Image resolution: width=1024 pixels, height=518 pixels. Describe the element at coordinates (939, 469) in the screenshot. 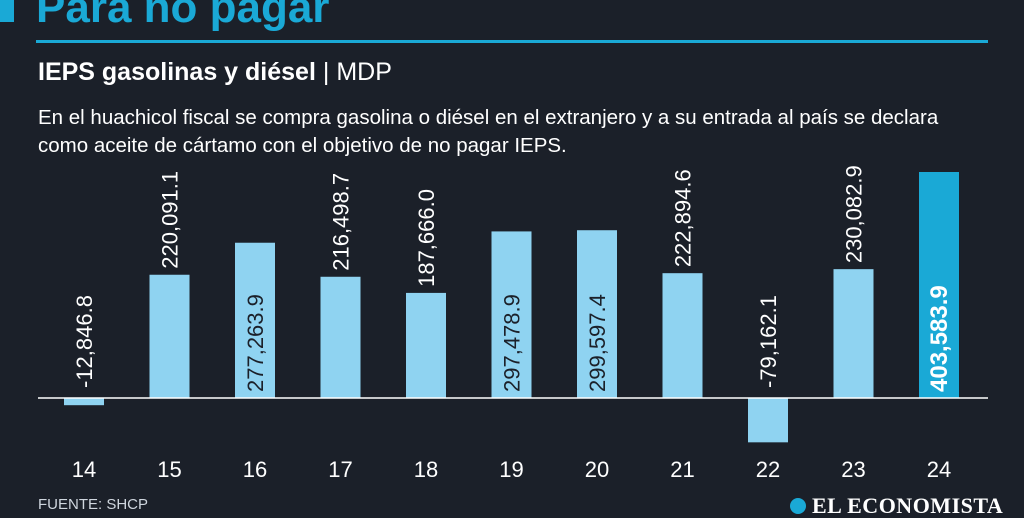

I see `x-tick-24: 24` at that location.